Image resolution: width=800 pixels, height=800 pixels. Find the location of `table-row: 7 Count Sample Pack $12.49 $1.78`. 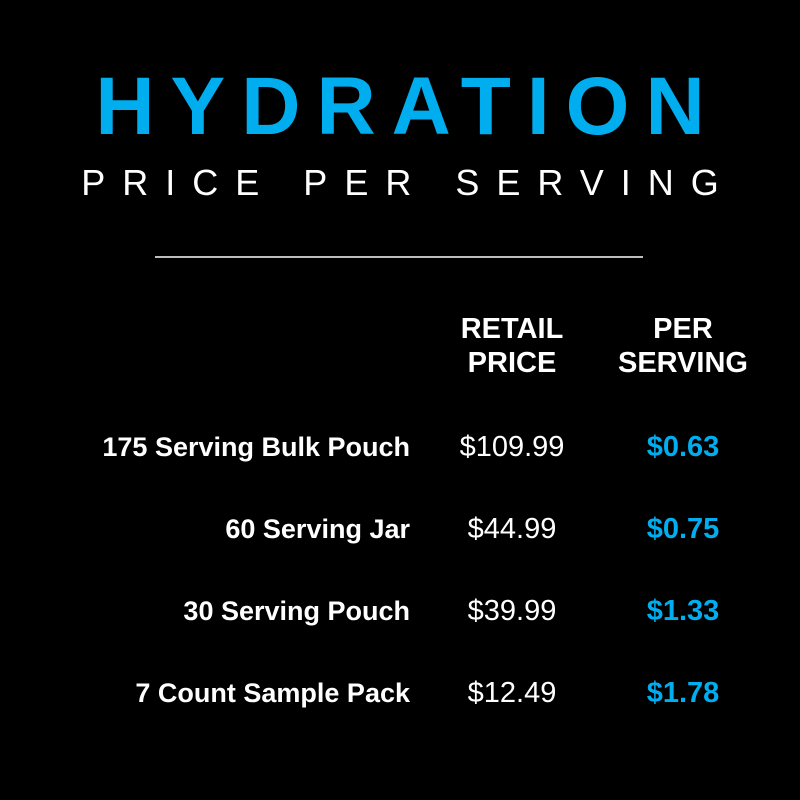

table-row: 7 Count Sample Pack $12.49 $1.78 is located at coordinates (400, 693).